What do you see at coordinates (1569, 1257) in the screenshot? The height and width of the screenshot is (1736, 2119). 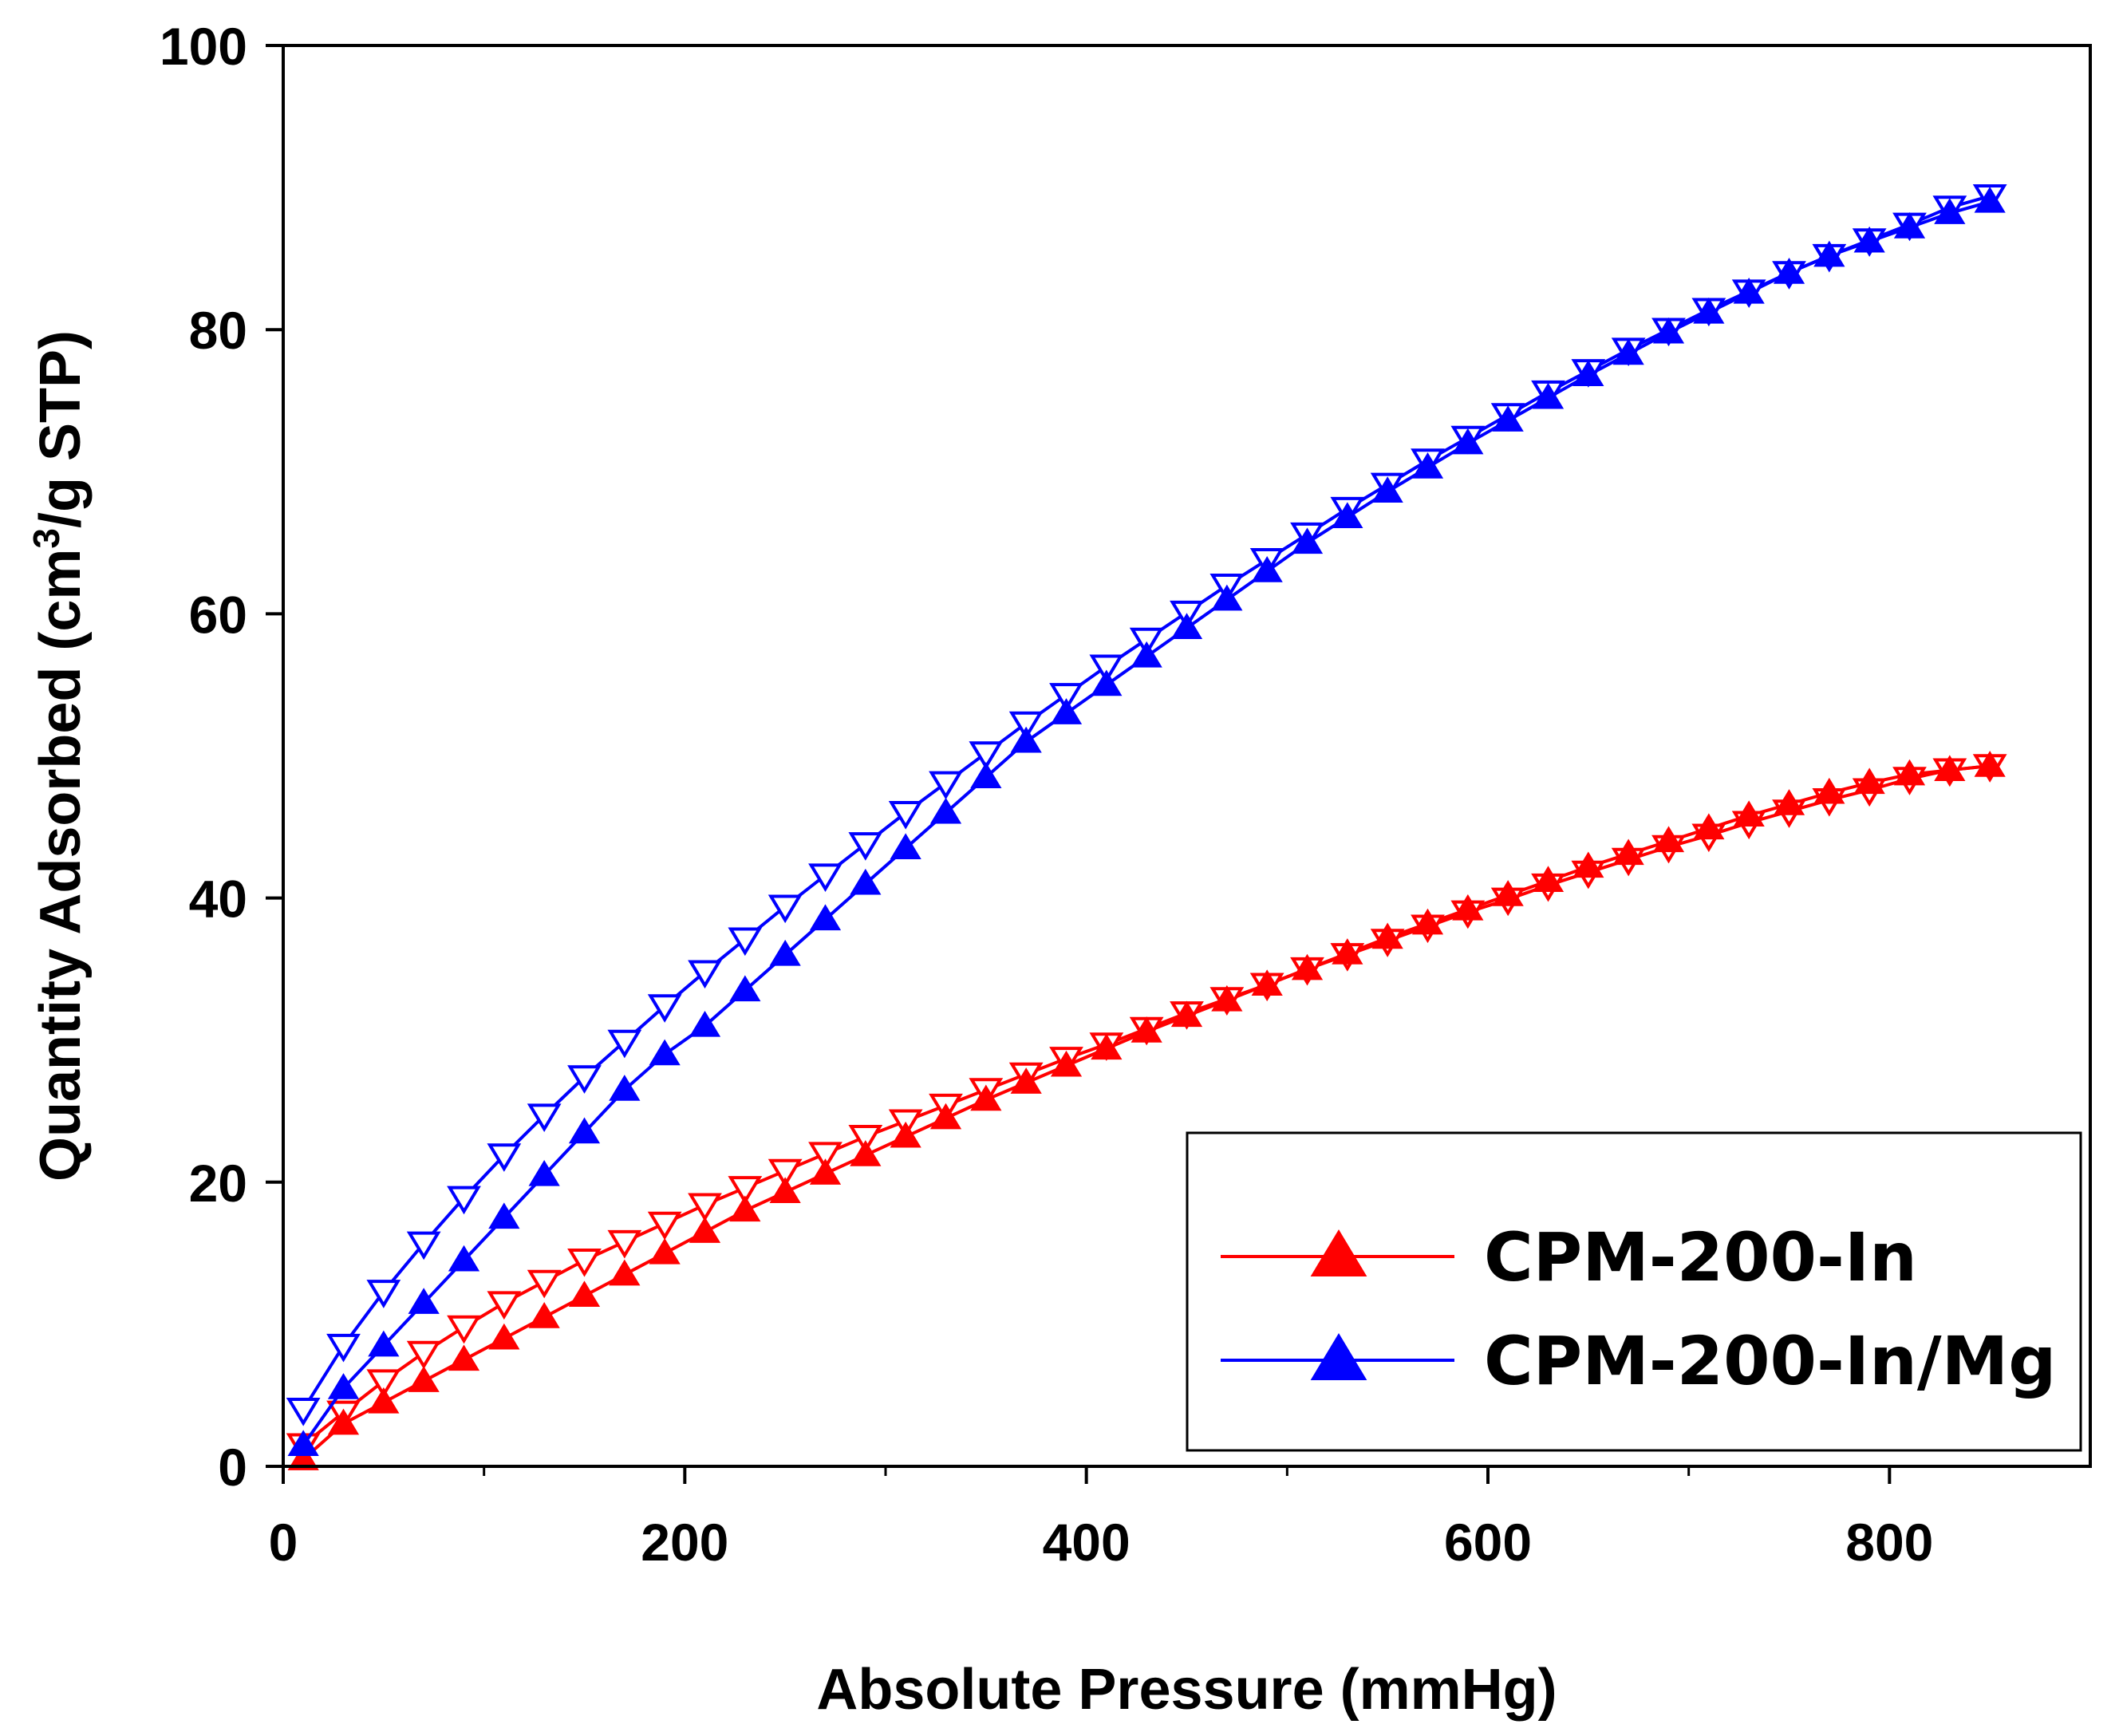 I see `legend-entry-cpm-200-in: CPM-200-In` at bounding box center [1569, 1257].